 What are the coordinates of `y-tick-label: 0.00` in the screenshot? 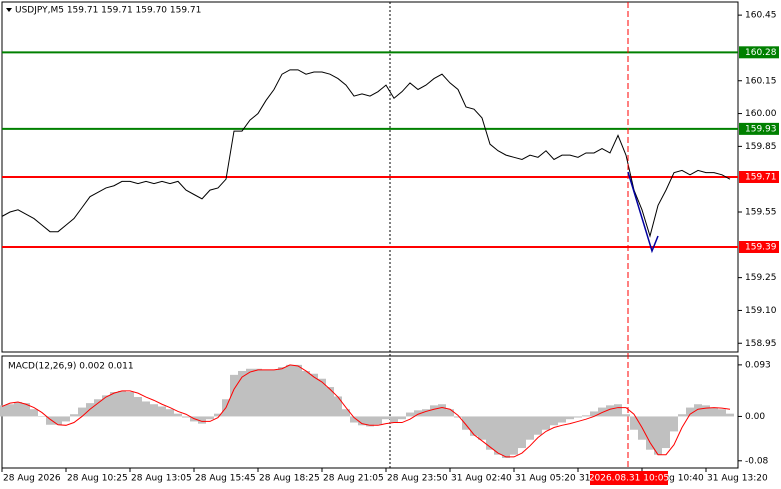 It's located at (755, 417).